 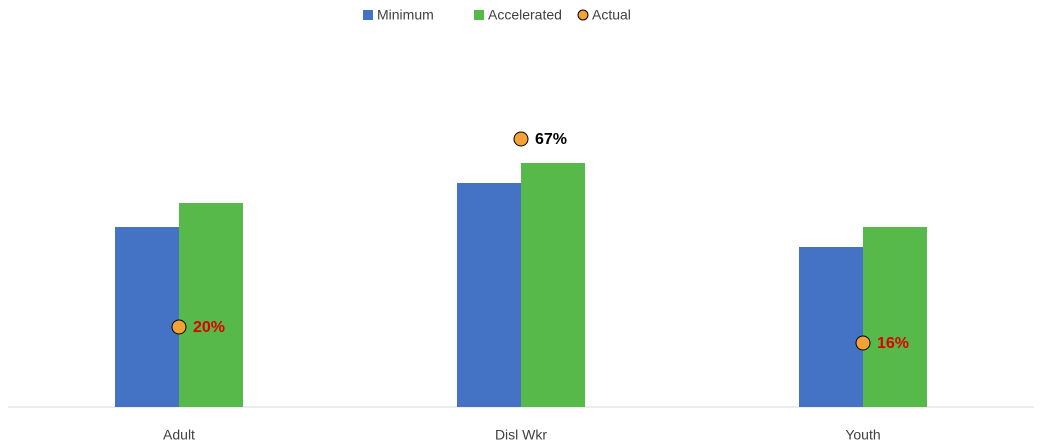 I want to click on data-label: 16%, so click(x=893, y=343).